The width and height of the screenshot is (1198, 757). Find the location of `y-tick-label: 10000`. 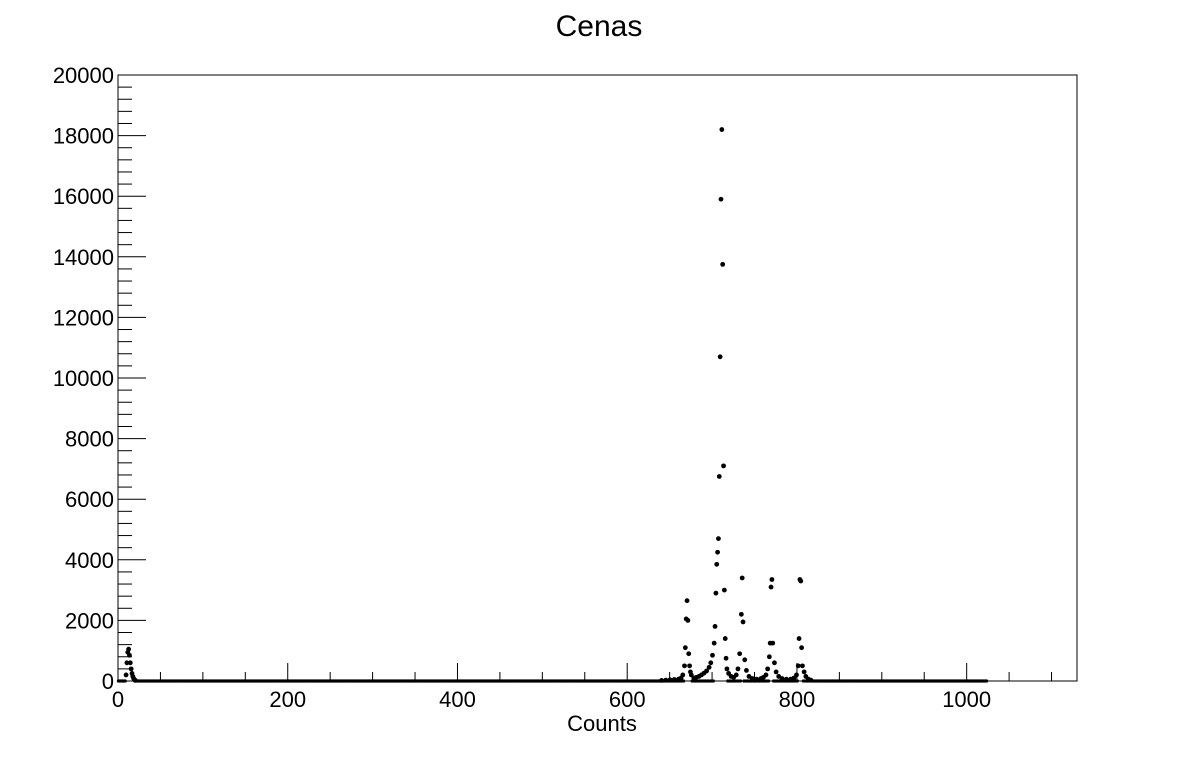

y-tick-label: 10000 is located at coordinates (83, 378).